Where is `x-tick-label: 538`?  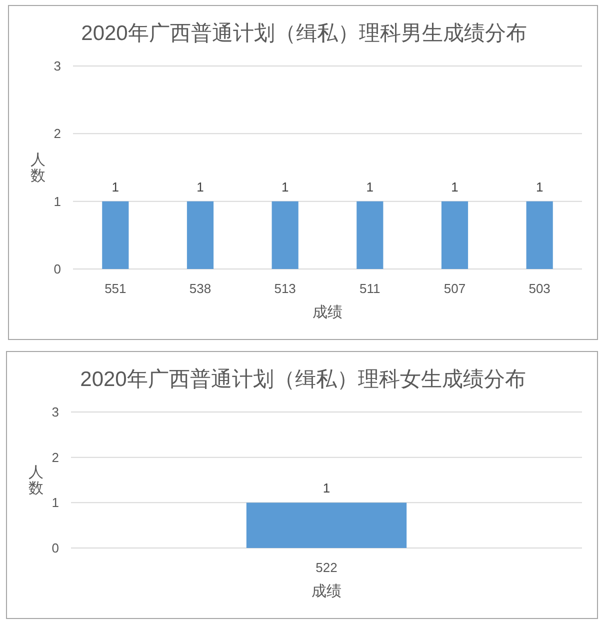 x-tick-label: 538 is located at coordinates (200, 288).